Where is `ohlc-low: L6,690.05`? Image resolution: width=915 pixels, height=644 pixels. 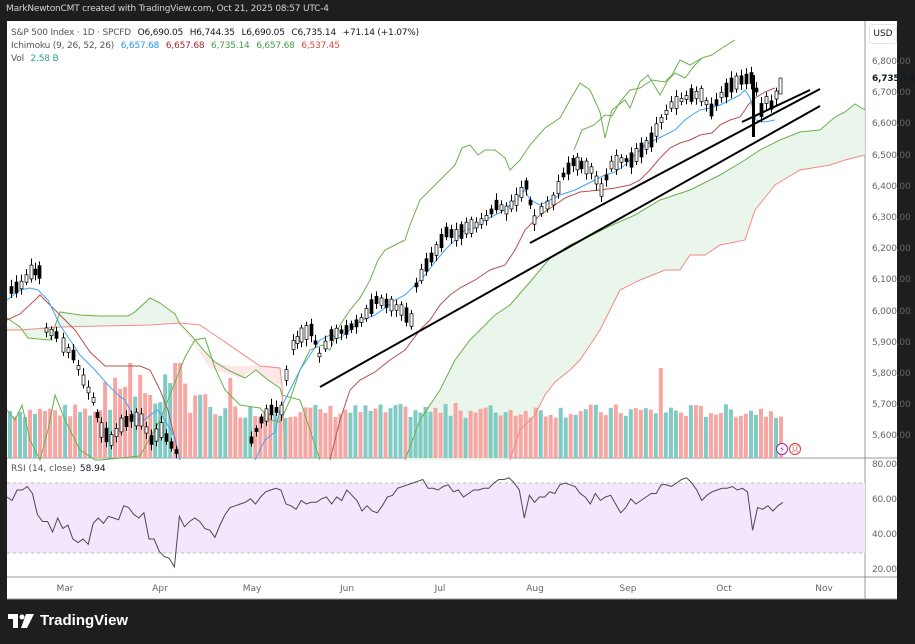
ohlc-low: L6,690.05 is located at coordinates (263, 33).